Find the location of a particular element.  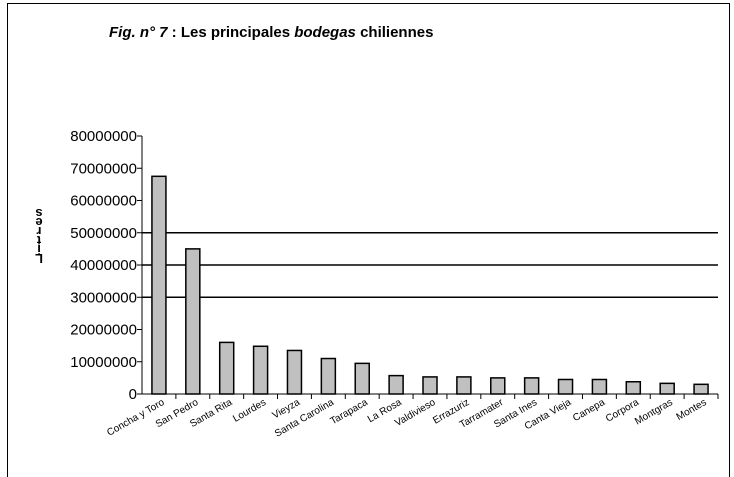

grid-lines is located at coordinates (430, 265).